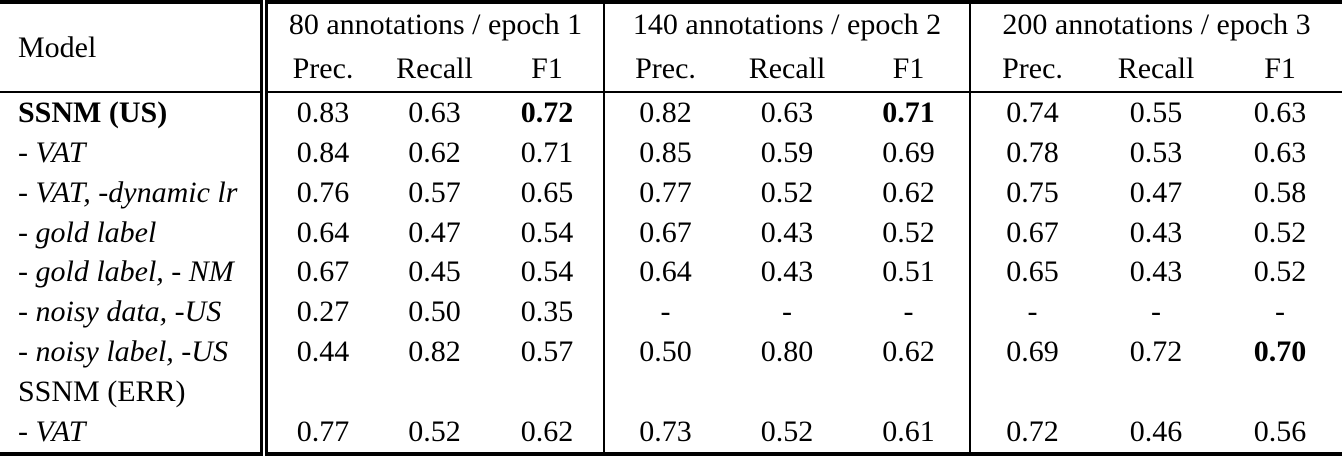 The width and height of the screenshot is (1342, 456). I want to click on metric-value: 0.75, so click(1032, 192).